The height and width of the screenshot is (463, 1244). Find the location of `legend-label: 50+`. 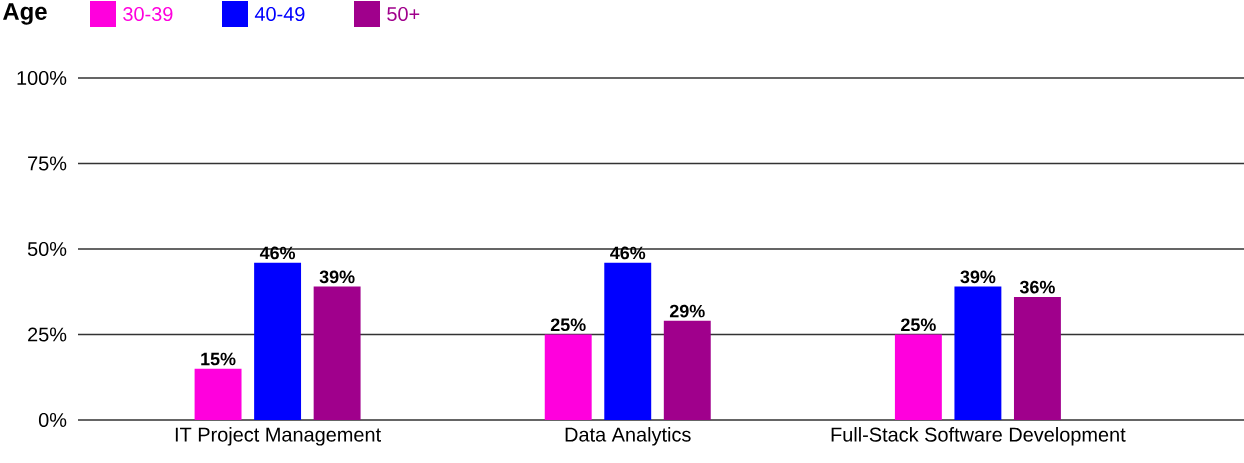

legend-label: 50+ is located at coordinates (403, 14).